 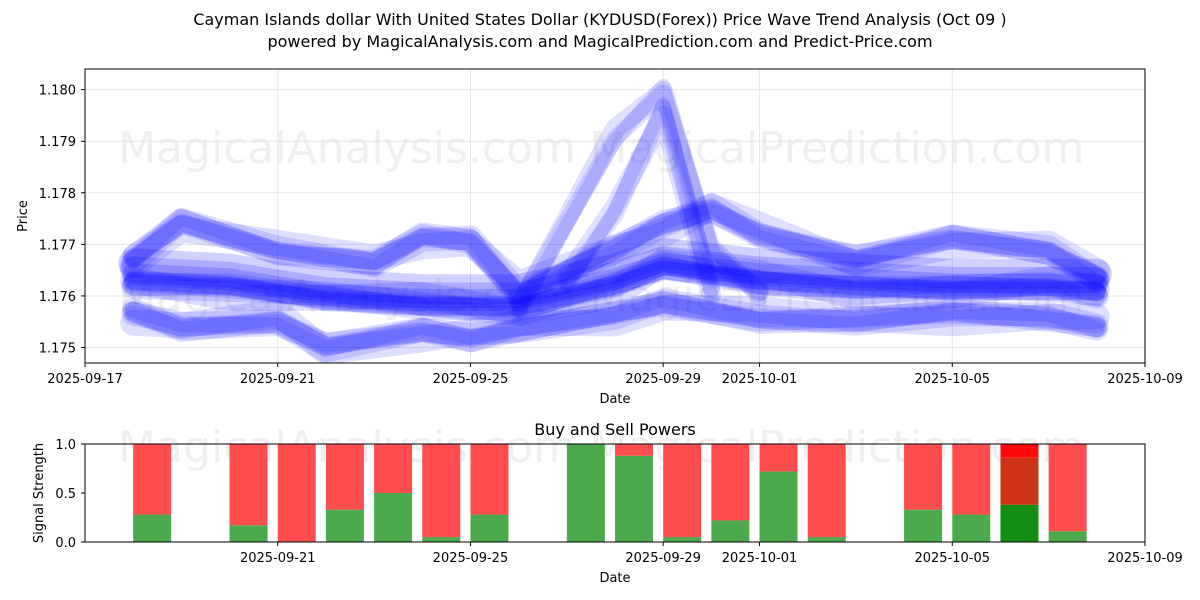 What do you see at coordinates (39, 493) in the screenshot?
I see `y-axis-label: Signal Strength` at bounding box center [39, 493].